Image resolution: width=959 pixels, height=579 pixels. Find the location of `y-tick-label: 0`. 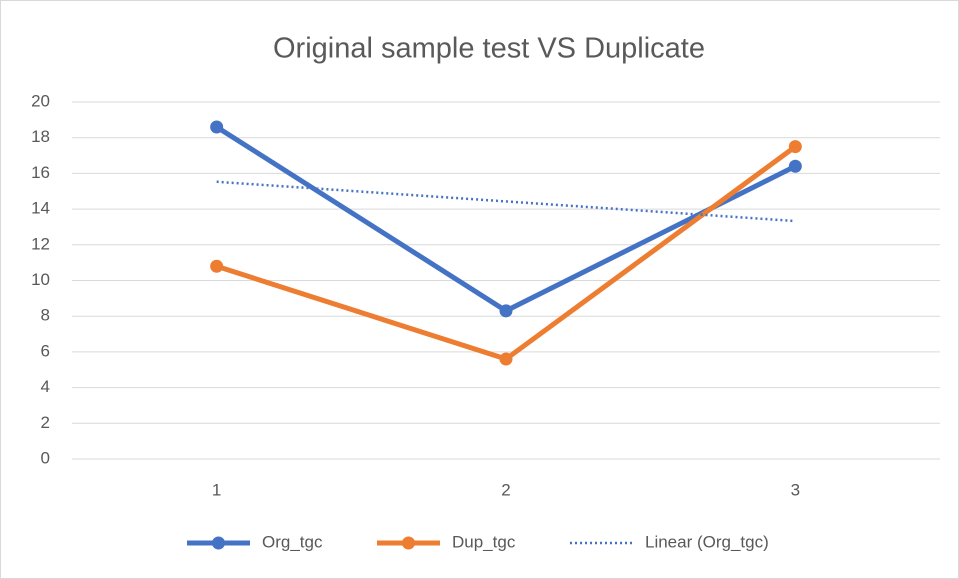

y-tick-label: 0 is located at coordinates (45, 457).